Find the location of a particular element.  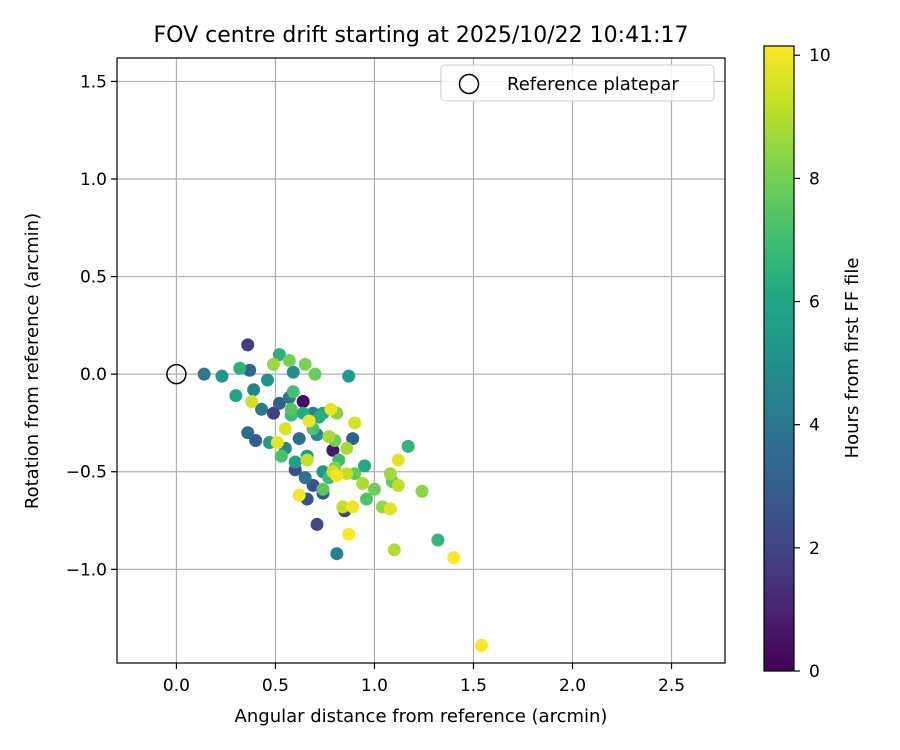

y-axis-label: Rotation from reference (arcmin) is located at coordinates (32, 361).